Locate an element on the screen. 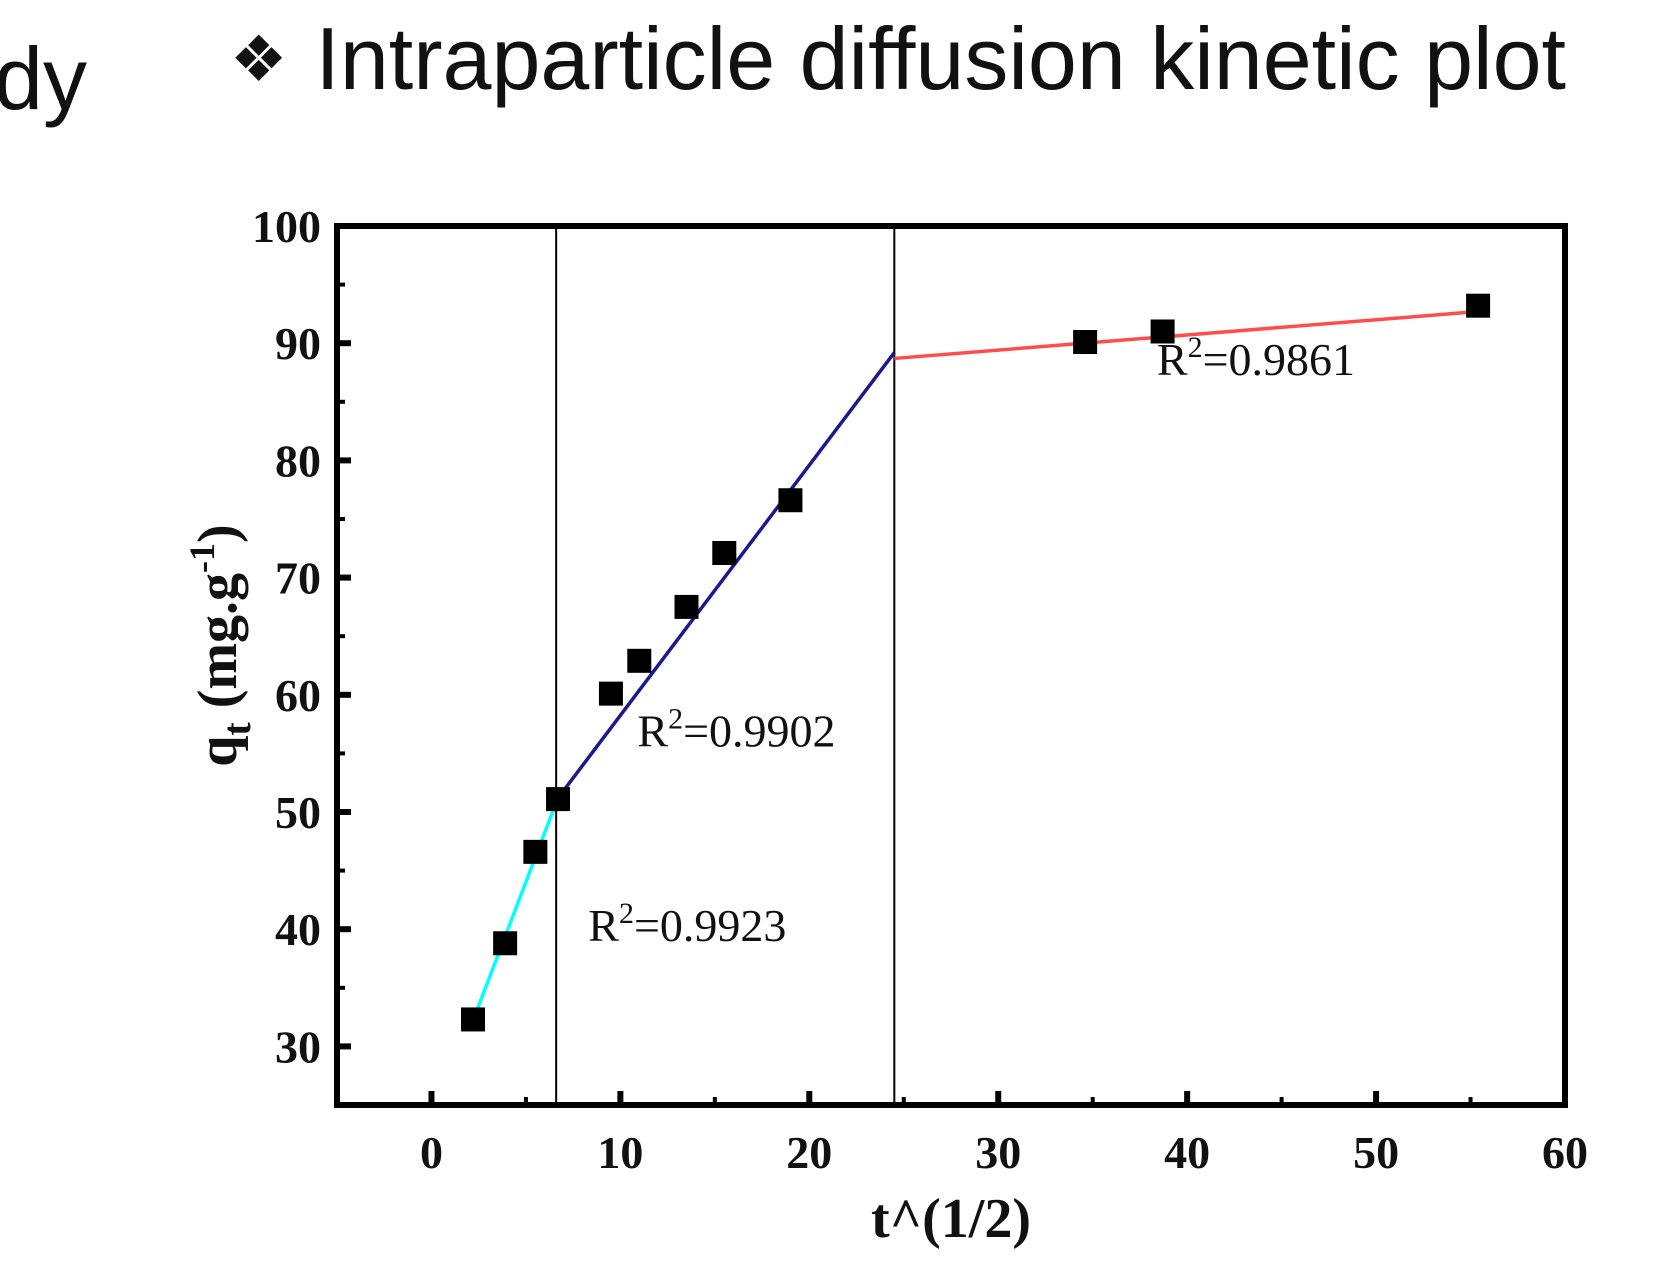  y-tick-label-70: 70 is located at coordinates (298, 578).